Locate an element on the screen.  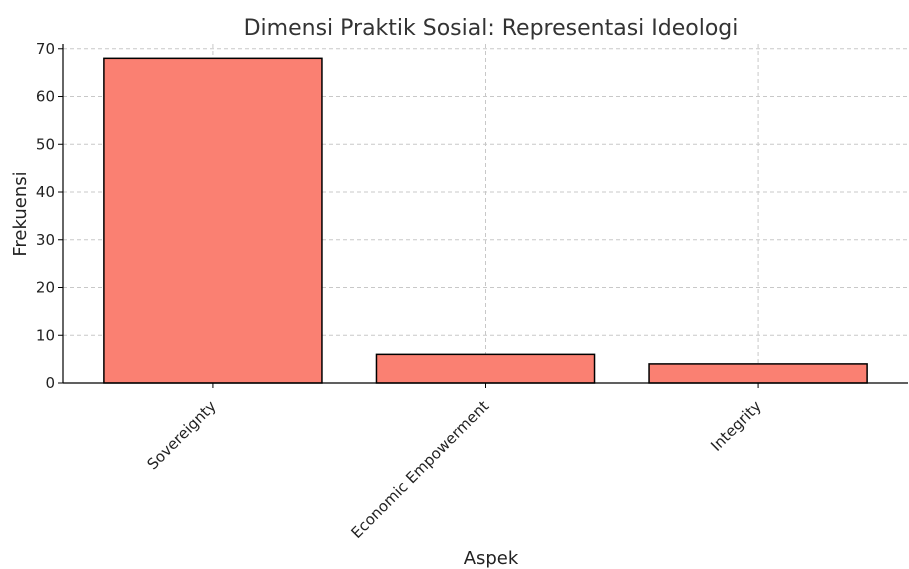
bar-economic-empowerment is located at coordinates (485, 368).